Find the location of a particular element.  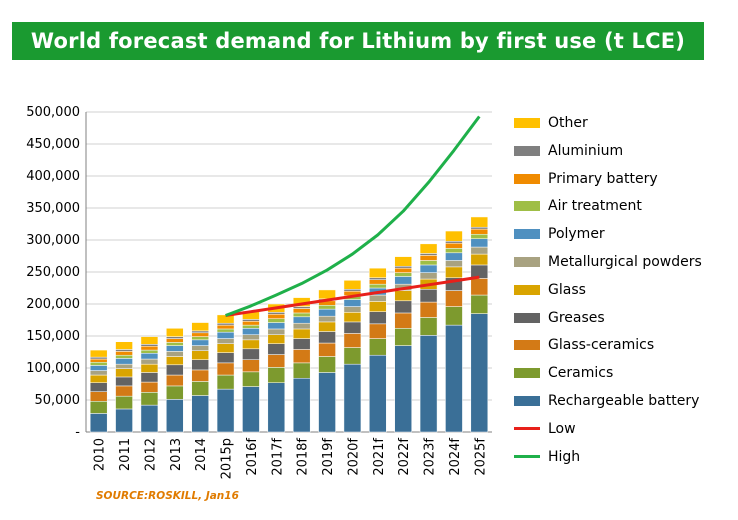

x-tick-label: 2017f is located at coordinates (277, 457).